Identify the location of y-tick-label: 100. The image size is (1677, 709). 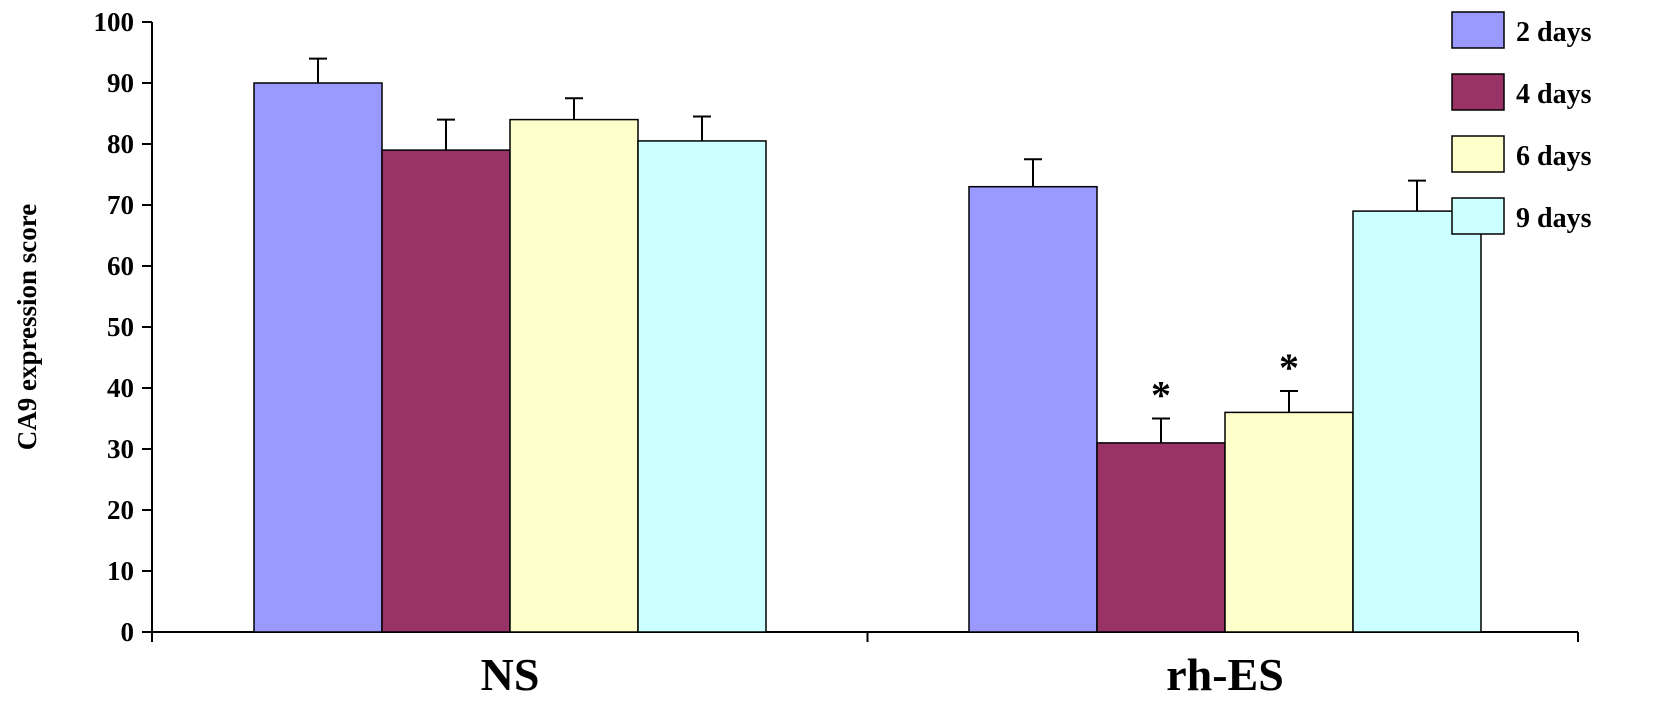
(114, 22).